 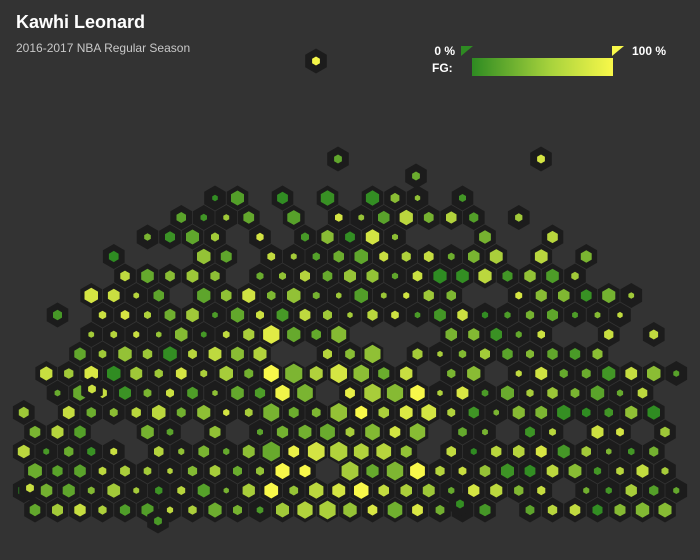 I want to click on fg-legend: 0 % 100 % FG:, so click(x=549, y=60).